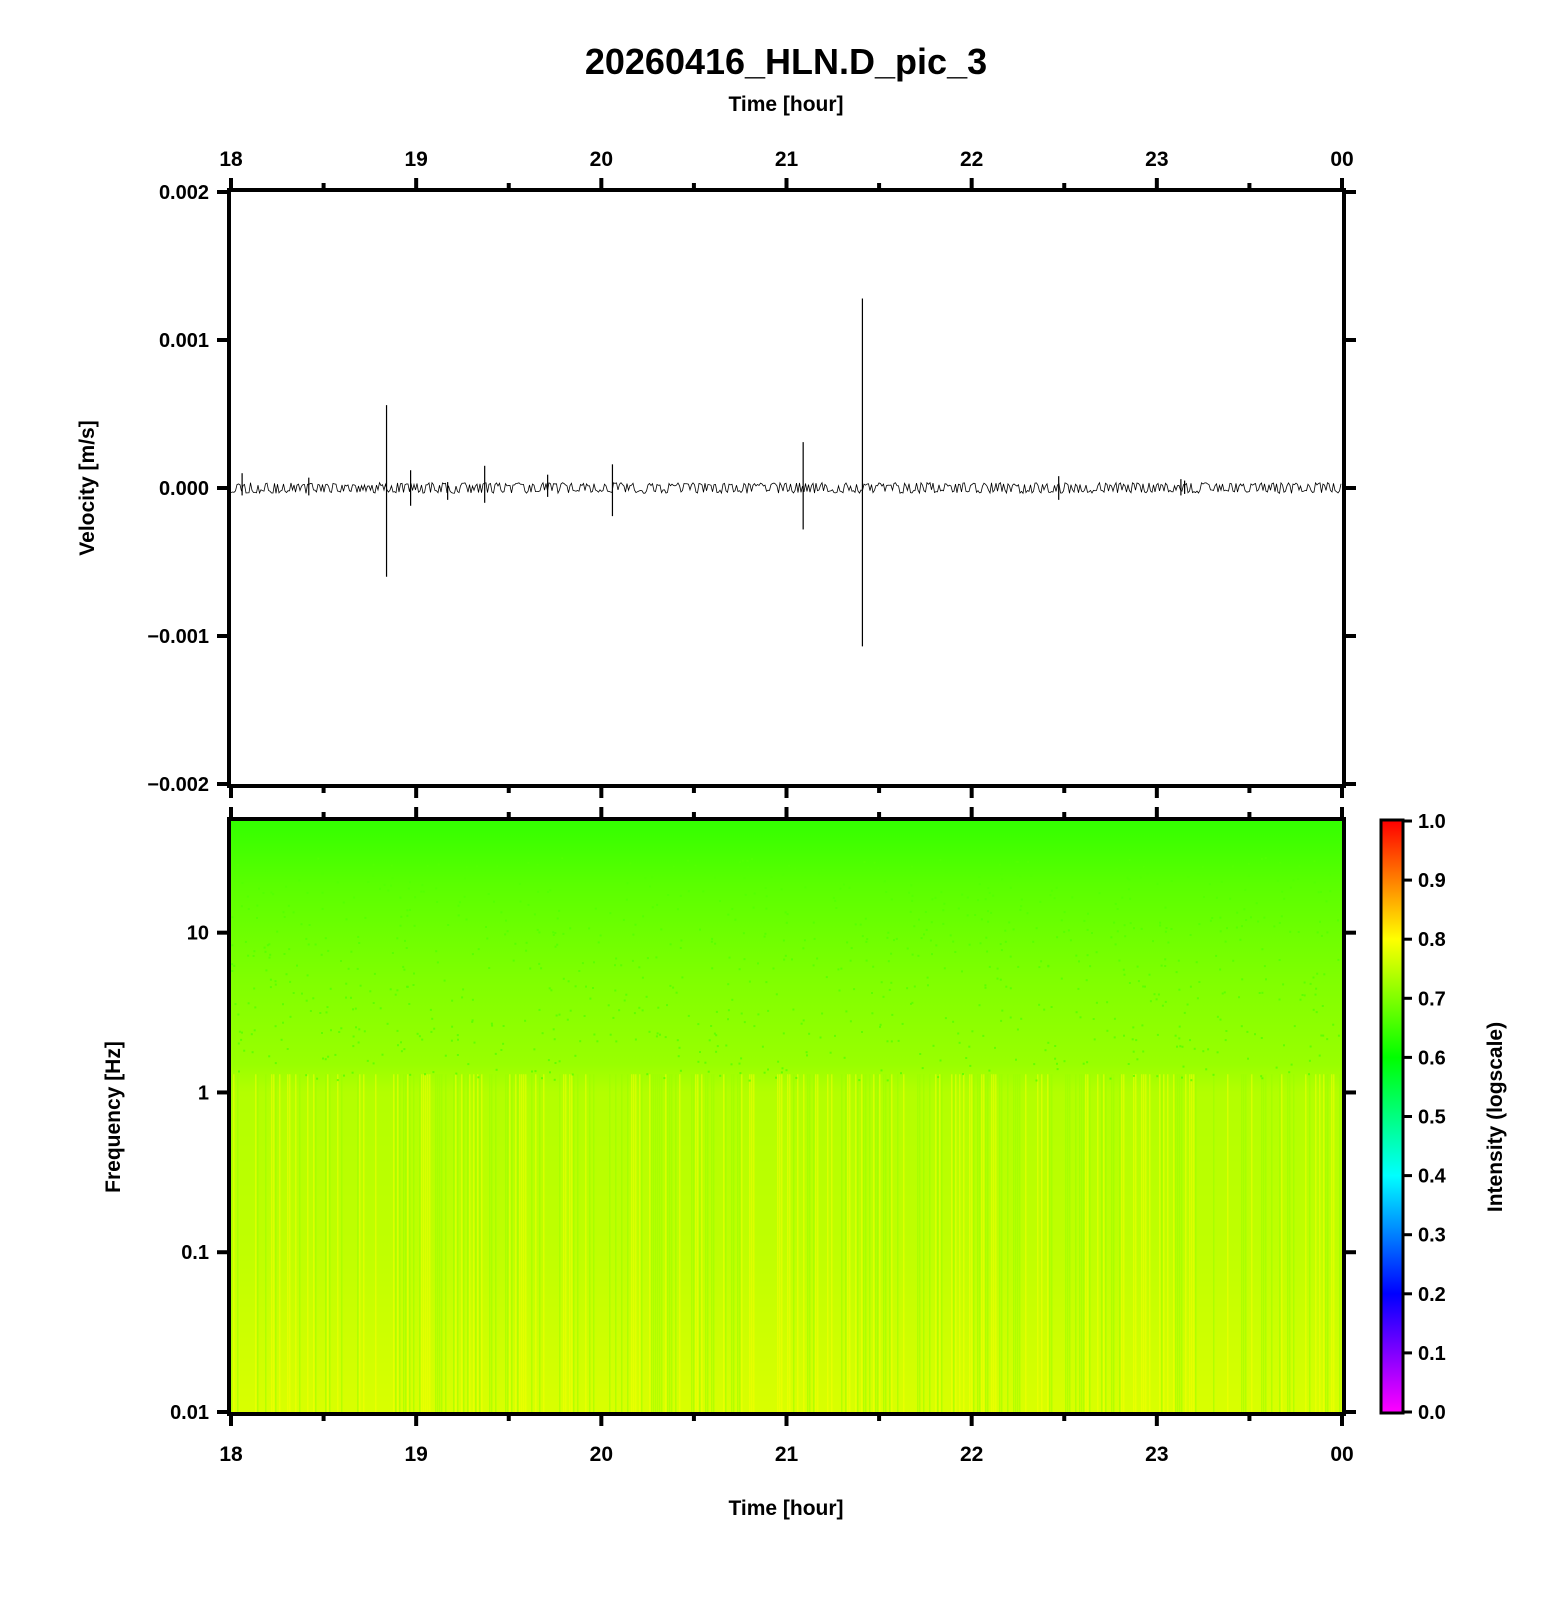 The width and height of the screenshot is (1556, 1600). Describe the element at coordinates (87, 487) in the screenshot. I see `velocity-axis-label: Velocity [m/s]` at that location.